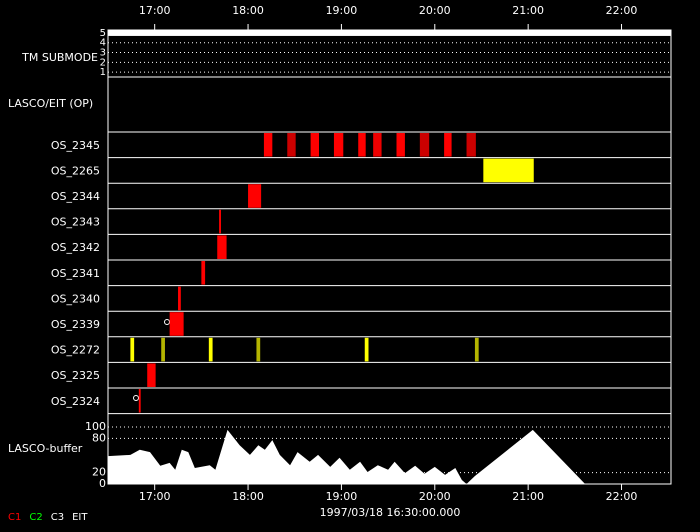  What do you see at coordinates (103, 33) in the screenshot?
I see `y-tick-label: 5` at bounding box center [103, 33].